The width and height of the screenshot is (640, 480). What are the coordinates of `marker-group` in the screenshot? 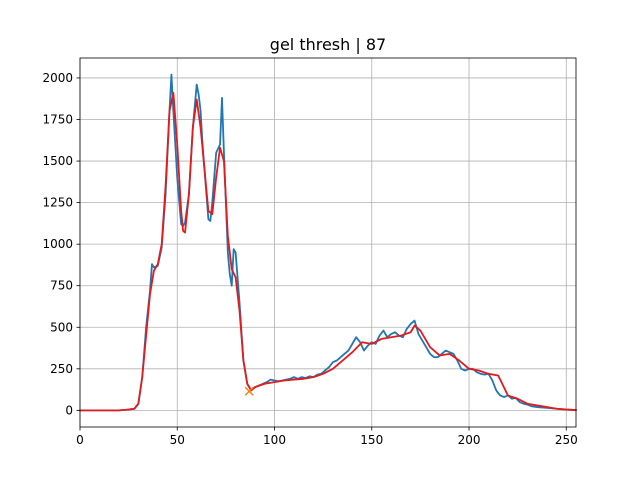 It's located at (249, 391).